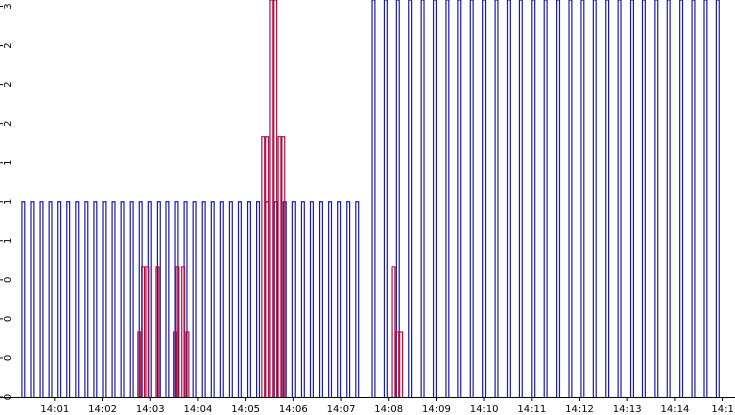 This screenshot has height=415, width=735. I want to click on x-tick-label: 14:11, so click(531, 409).